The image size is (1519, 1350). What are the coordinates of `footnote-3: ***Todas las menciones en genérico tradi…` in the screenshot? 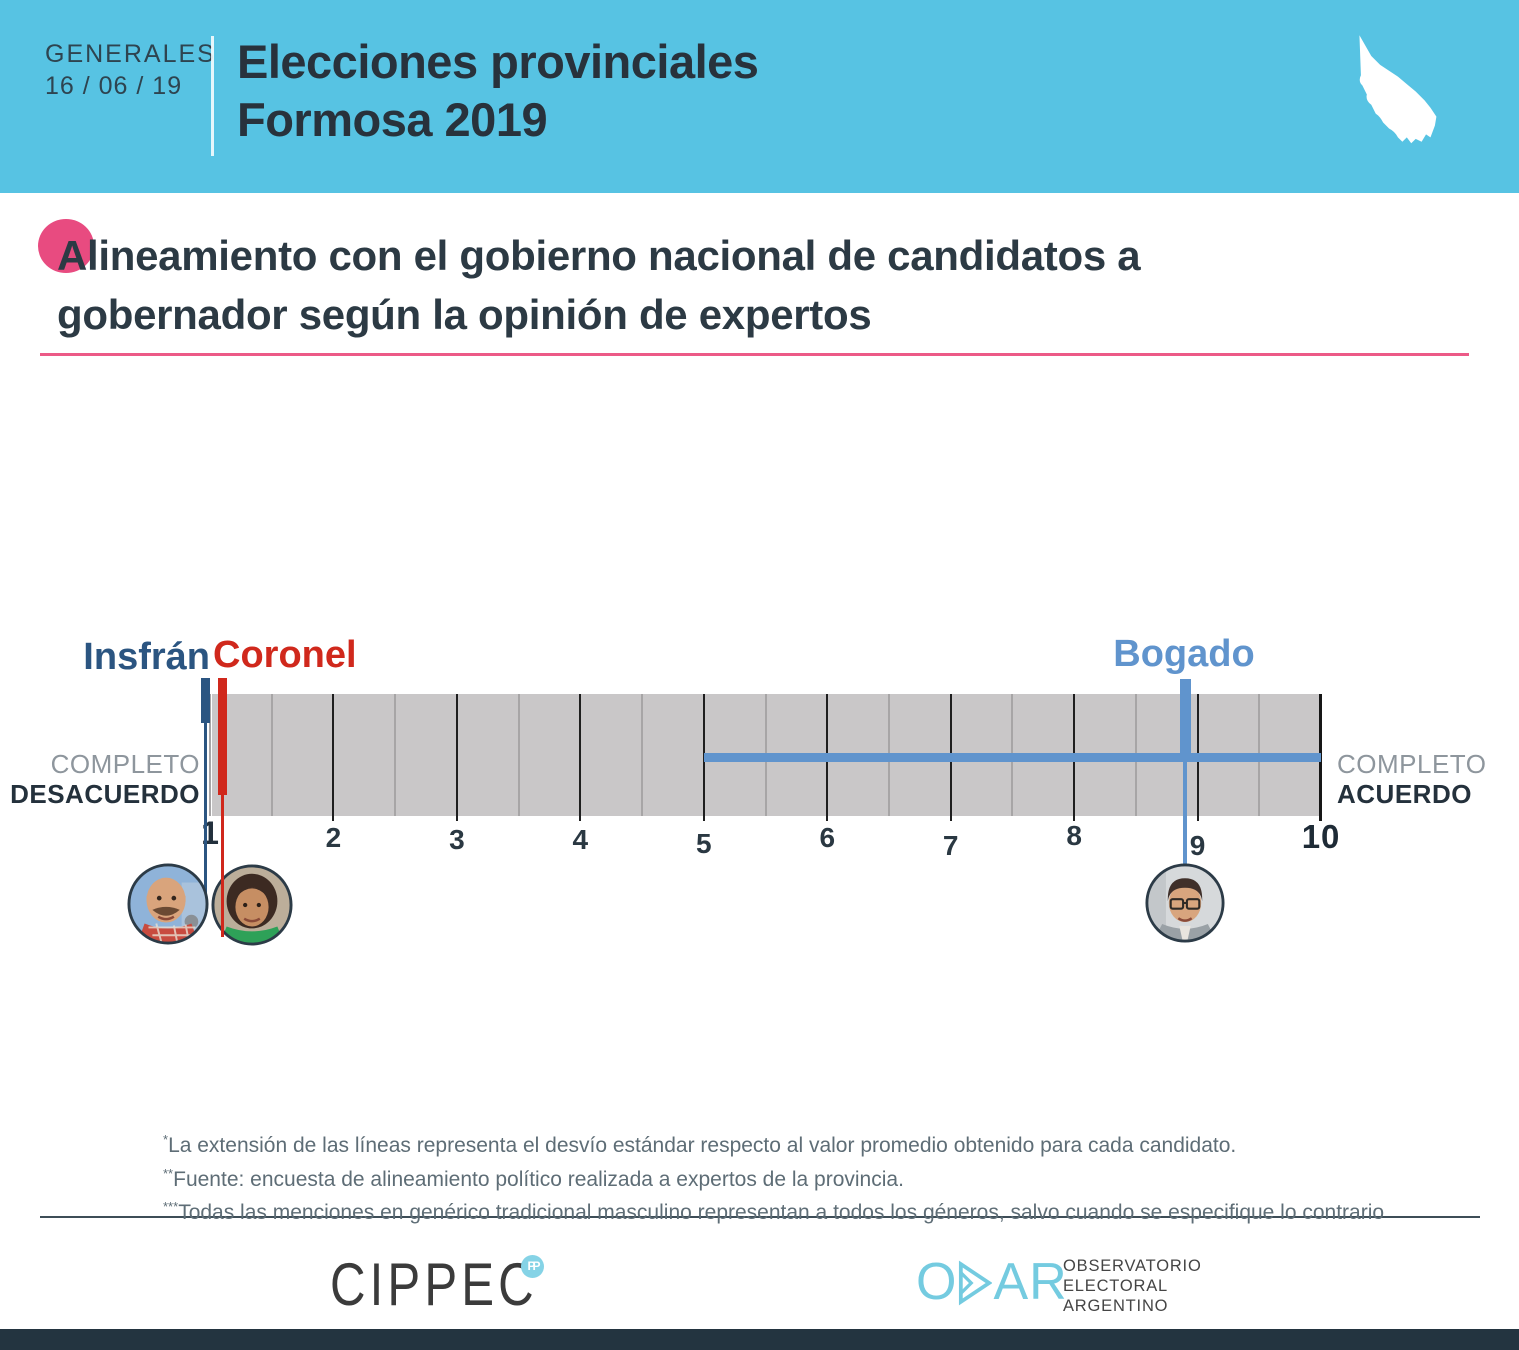 It's located at (774, 1211).